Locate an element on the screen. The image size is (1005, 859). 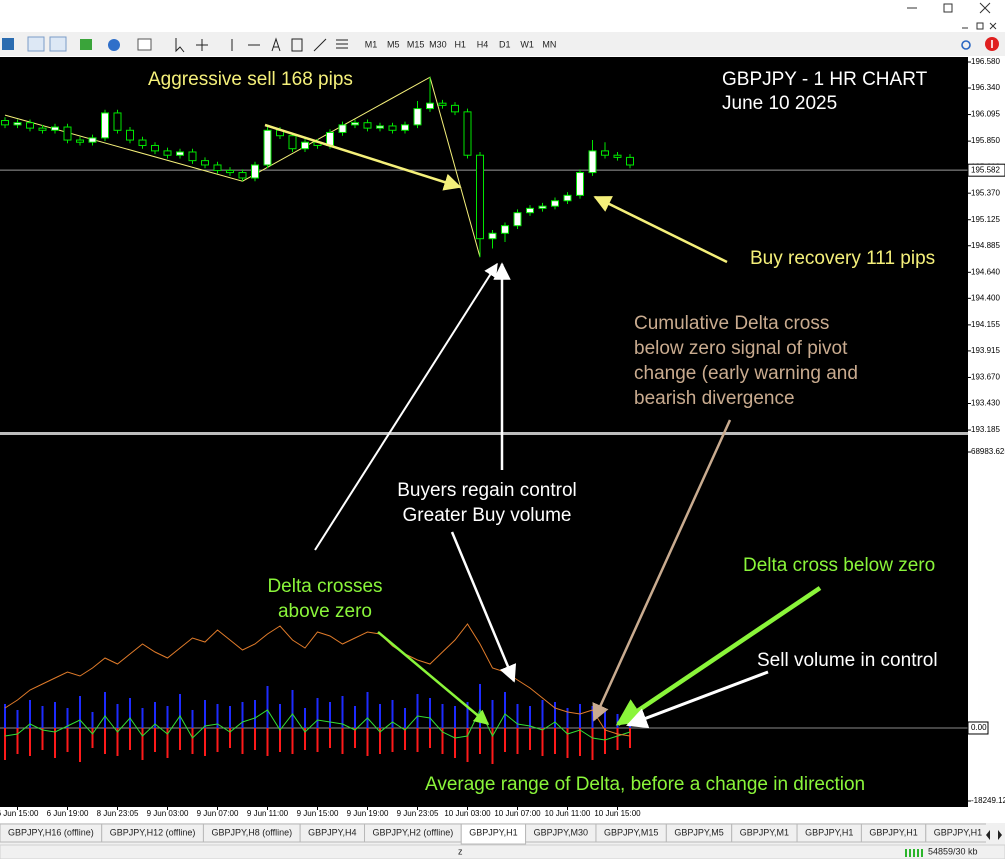
tab-label: GBPJPY,H4 is located at coordinates (332, 832).